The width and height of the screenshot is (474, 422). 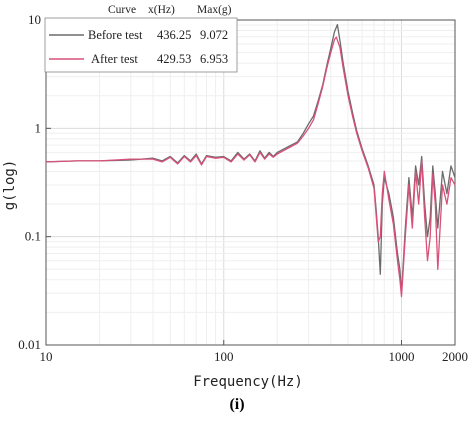 What do you see at coordinates (114, 59) in the screenshot?
I see `legend-label-after: After test` at bounding box center [114, 59].